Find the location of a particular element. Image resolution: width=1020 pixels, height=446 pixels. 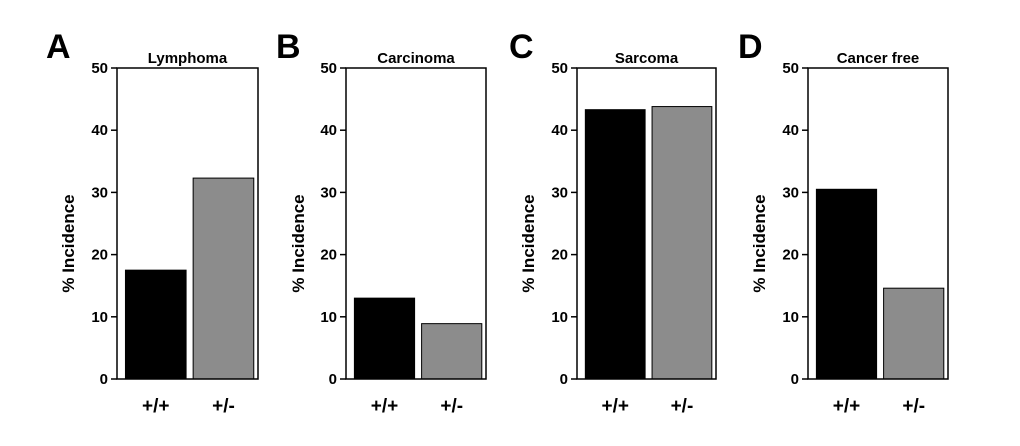

panel-title: Lymphoma is located at coordinates (188, 58).